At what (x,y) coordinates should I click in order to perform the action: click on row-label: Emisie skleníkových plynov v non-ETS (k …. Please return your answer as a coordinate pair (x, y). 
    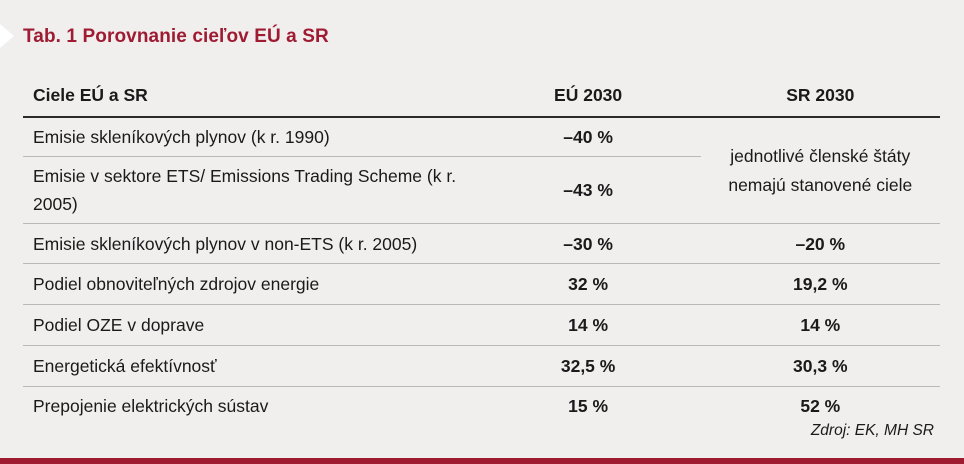
    Looking at the image, I should click on (249, 243).